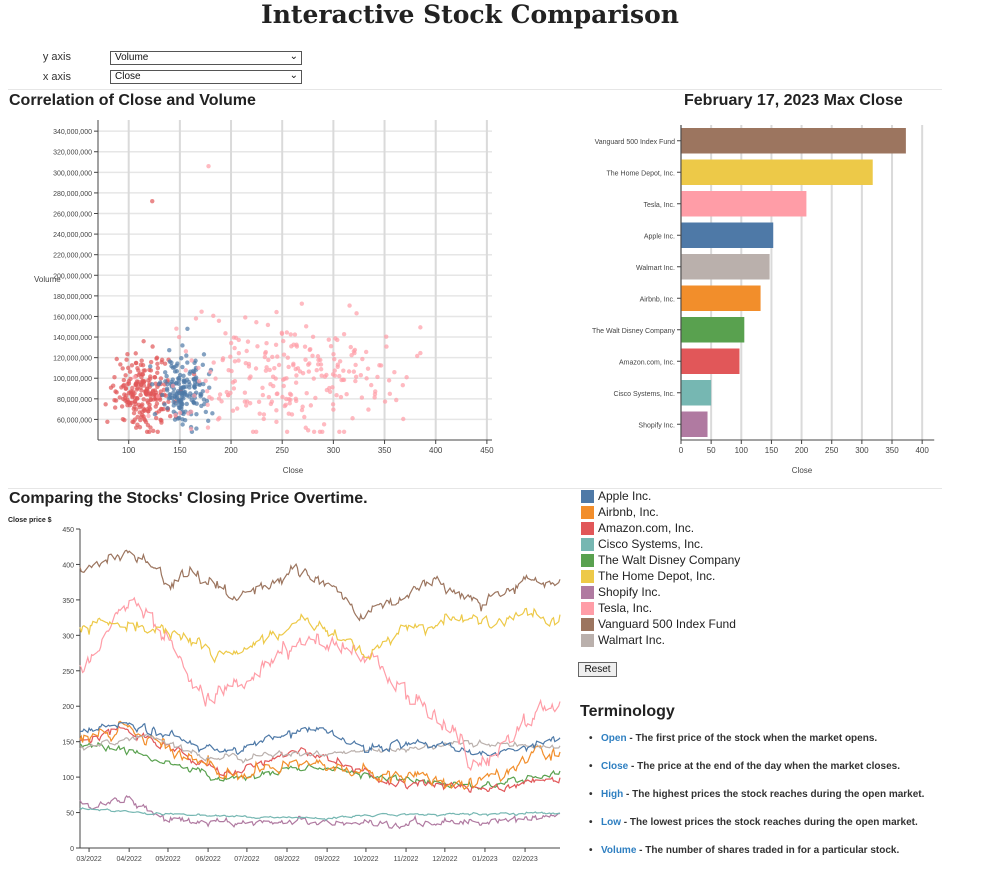  What do you see at coordinates (206, 58) in the screenshot?
I see `y-axis-select: Volume ⌄` at bounding box center [206, 58].